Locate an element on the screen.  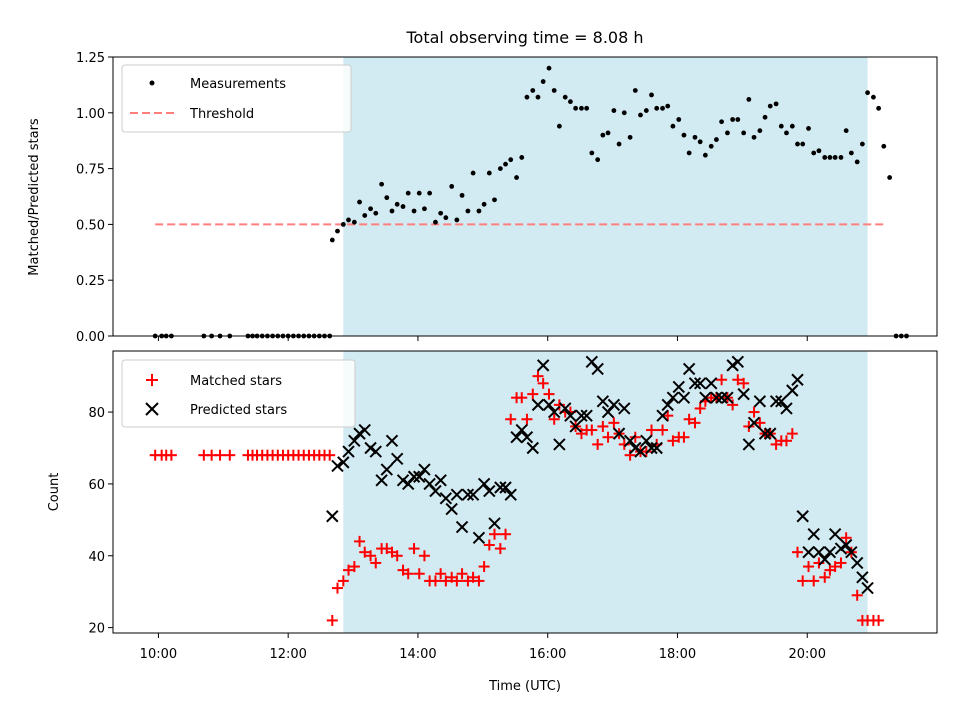
xtick-label: 12:00 is located at coordinates (287, 654).